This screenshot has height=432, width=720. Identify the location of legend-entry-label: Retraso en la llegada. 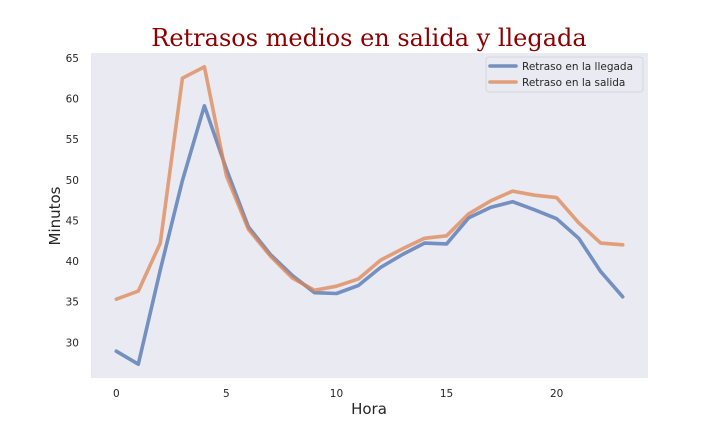
(577, 67).